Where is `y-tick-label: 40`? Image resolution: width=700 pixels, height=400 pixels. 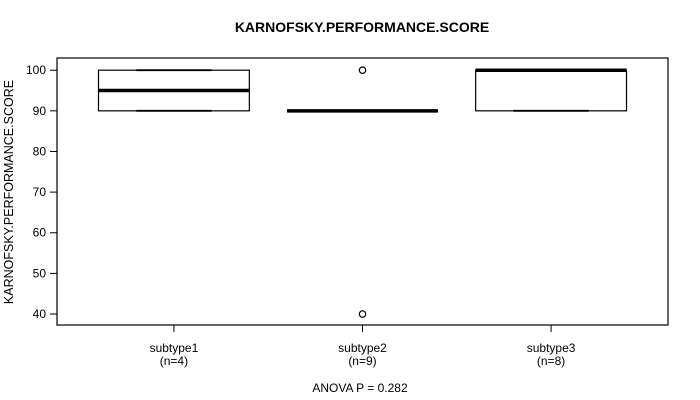 y-tick-label: 40 is located at coordinates (40, 314).